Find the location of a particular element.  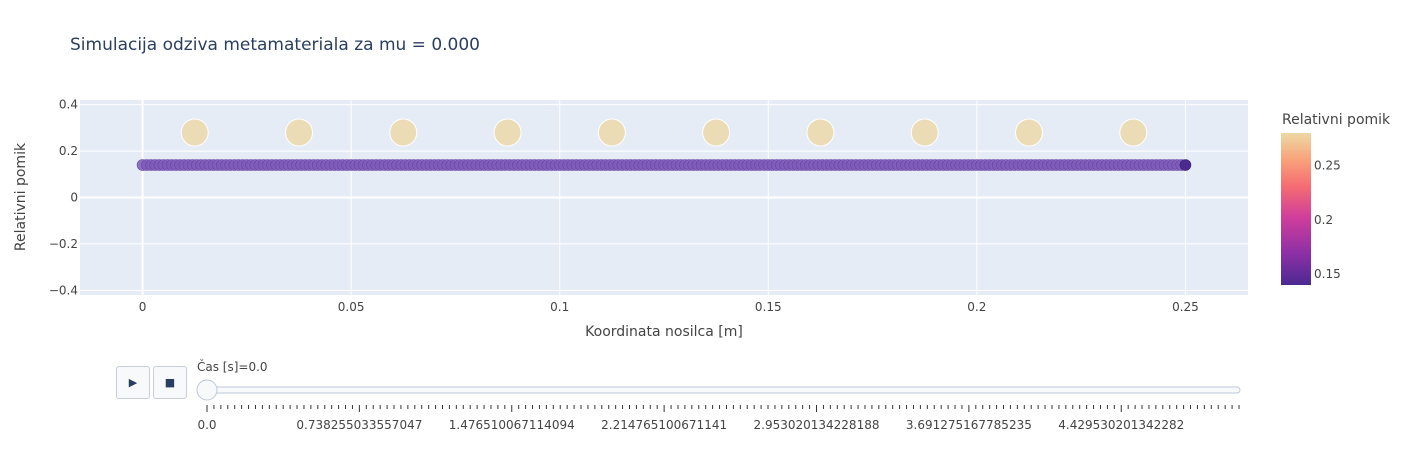

resonator-series is located at coordinates (664, 132).